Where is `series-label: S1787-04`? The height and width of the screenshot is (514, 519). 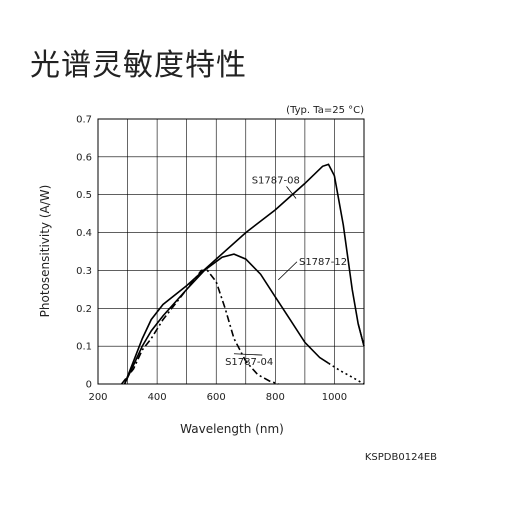
series-label: S1787-04 is located at coordinates (249, 362).